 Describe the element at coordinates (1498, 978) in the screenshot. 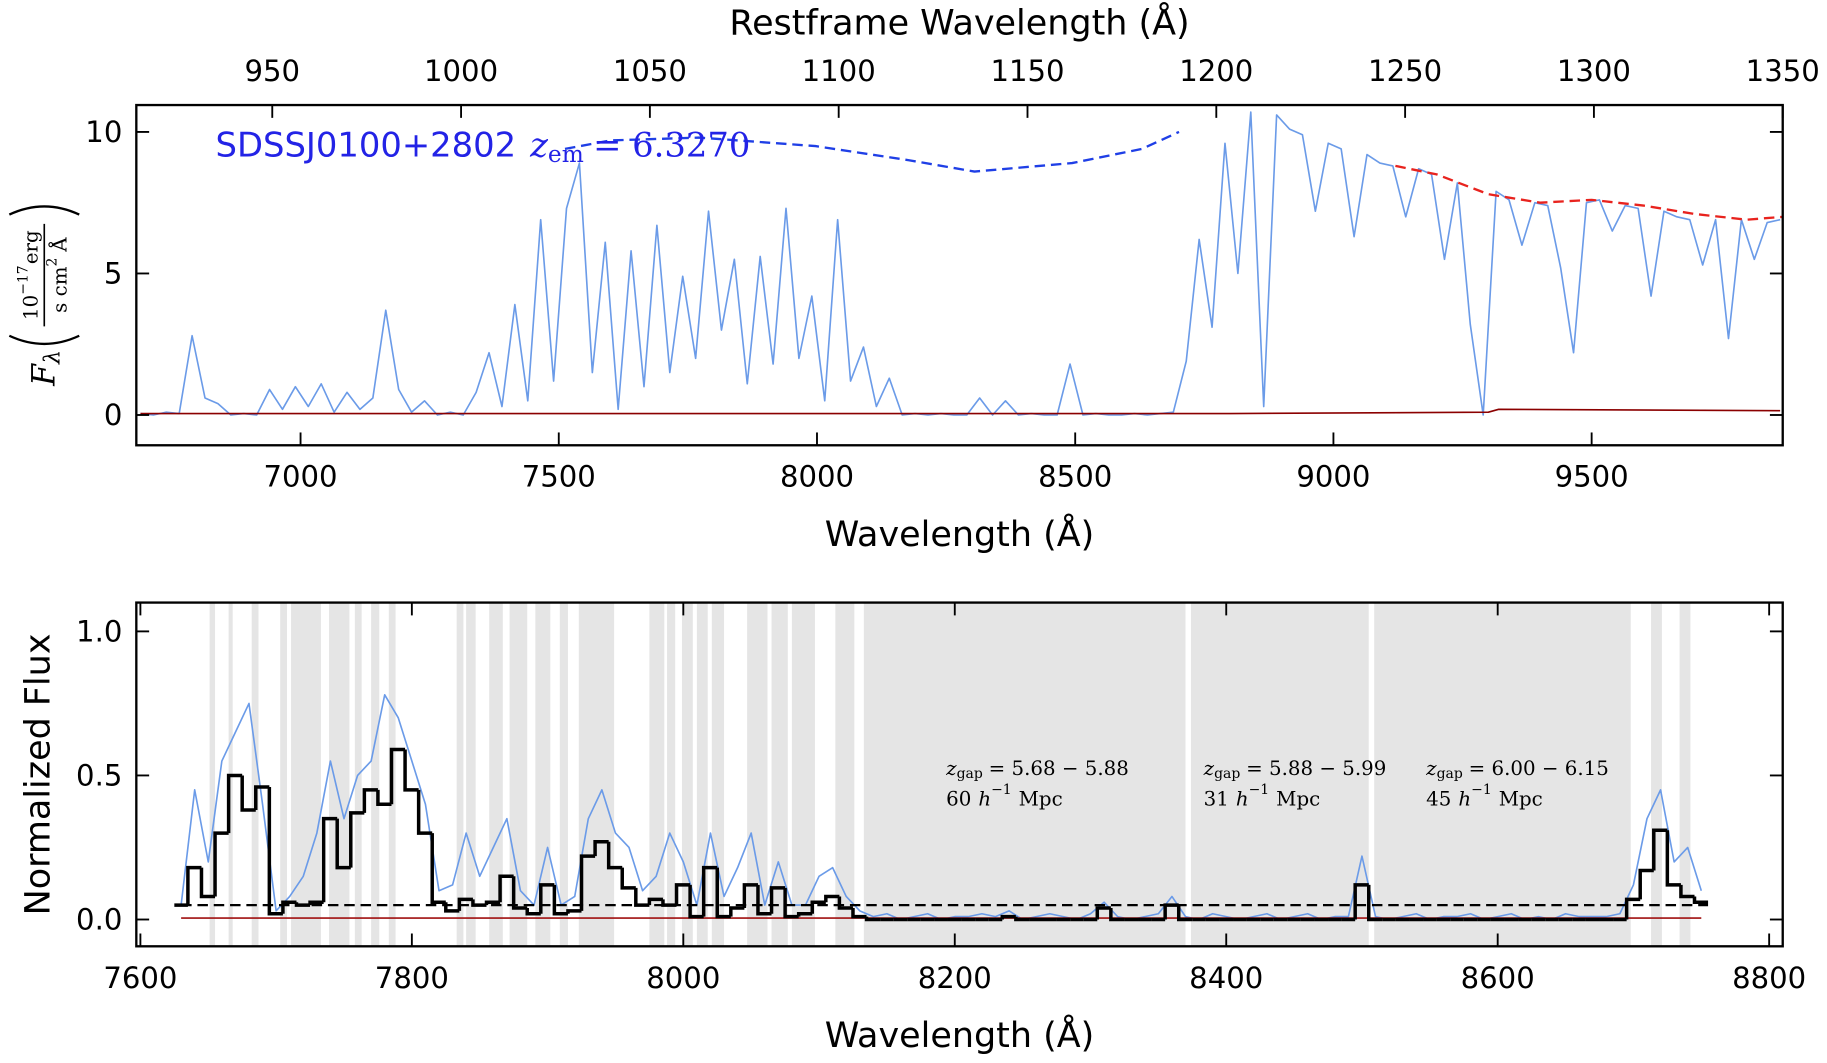

I see `x-tick-label: 8600` at that location.